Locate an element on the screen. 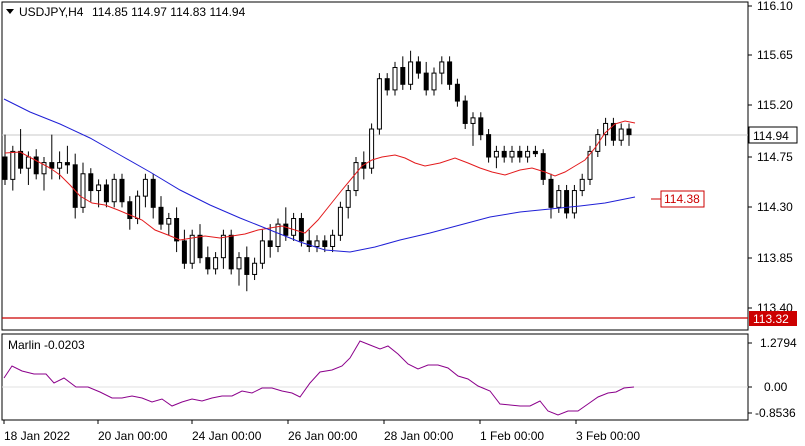 This screenshot has width=805, height=446. indicator-title: Marlin -0.0203 is located at coordinates (46, 345).